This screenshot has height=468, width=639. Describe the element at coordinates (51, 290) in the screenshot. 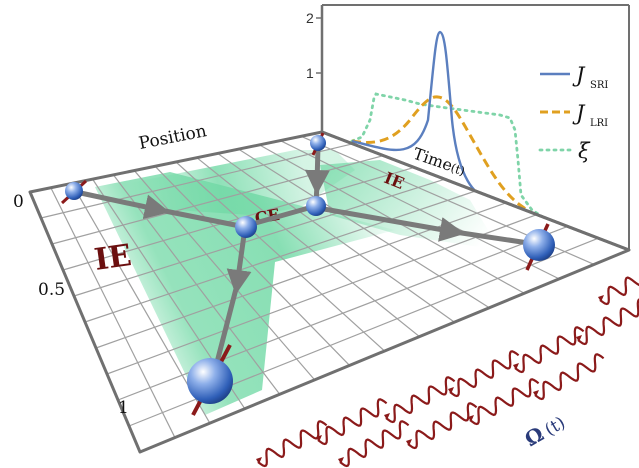

I see `position-tick-0-5: 0.5` at that location.